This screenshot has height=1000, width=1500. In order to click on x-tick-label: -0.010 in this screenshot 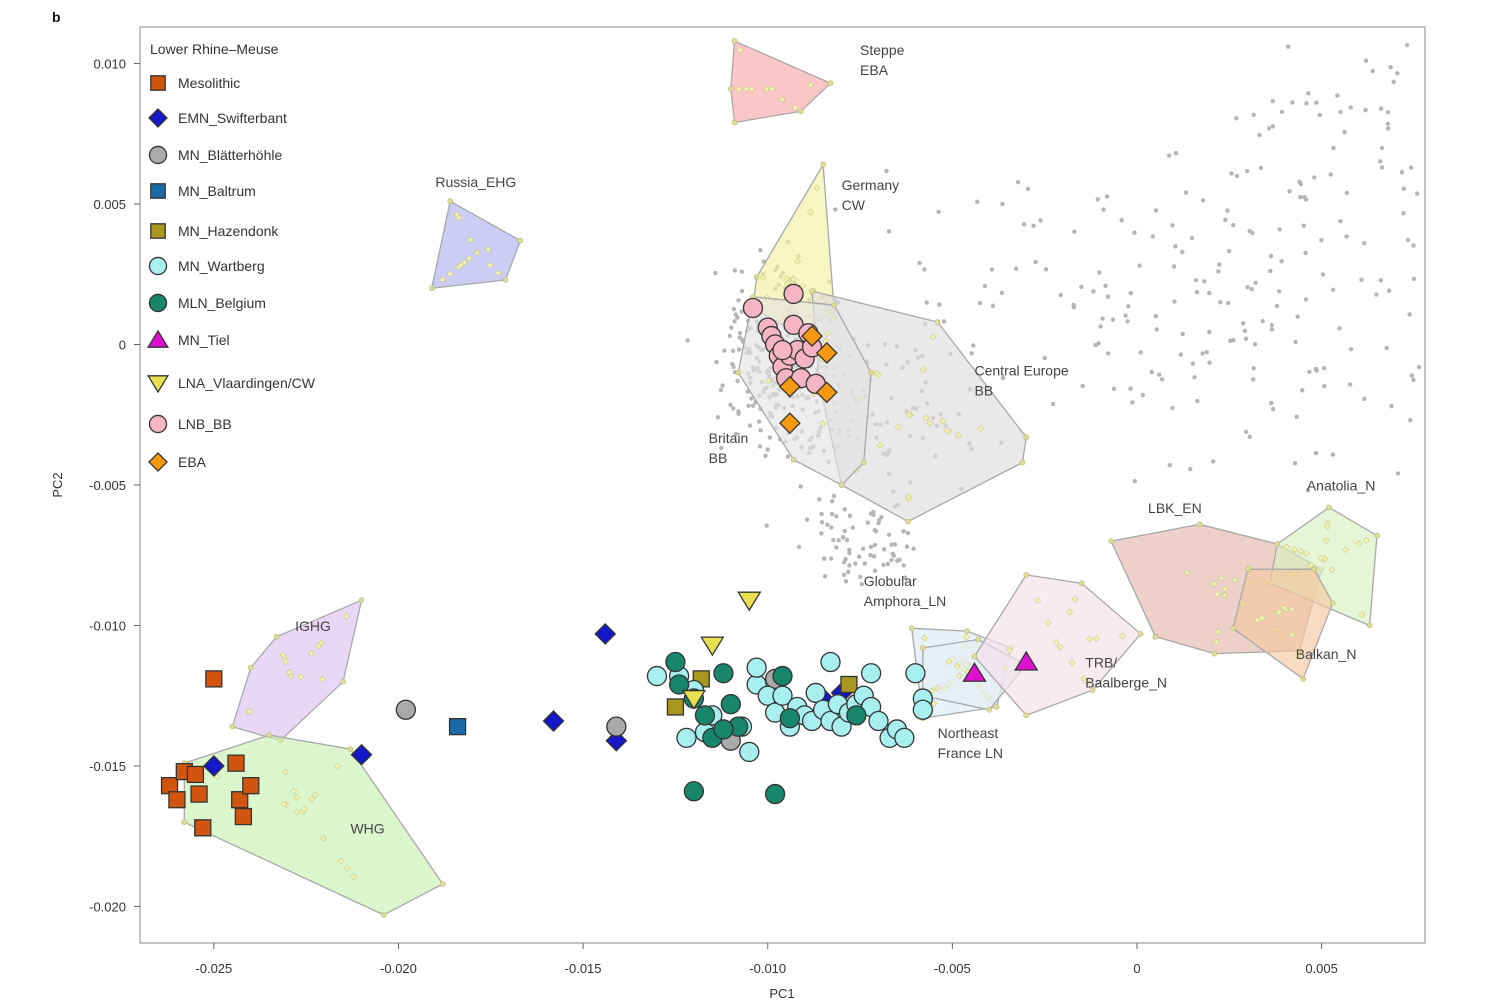, I will do `click(767, 968)`.